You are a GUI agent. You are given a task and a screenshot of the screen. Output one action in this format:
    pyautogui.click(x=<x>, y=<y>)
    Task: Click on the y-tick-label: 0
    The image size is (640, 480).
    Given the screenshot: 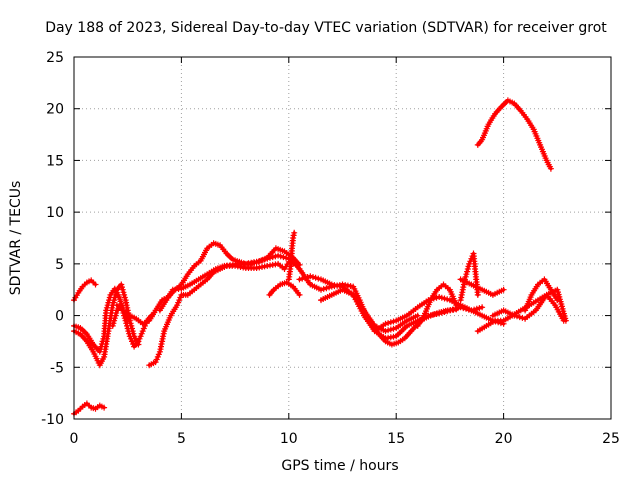 What is the action you would take?
    pyautogui.click(x=59, y=317)
    